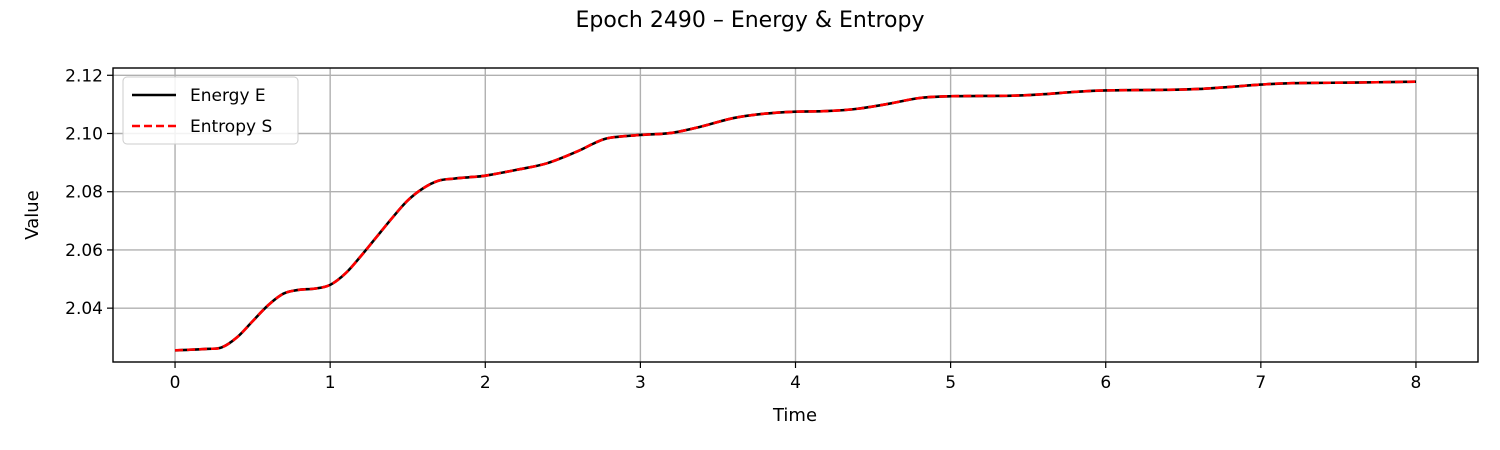 The height and width of the screenshot is (450, 1500). What do you see at coordinates (84, 309) in the screenshot?
I see `y-tick-label: 2.04` at bounding box center [84, 309].